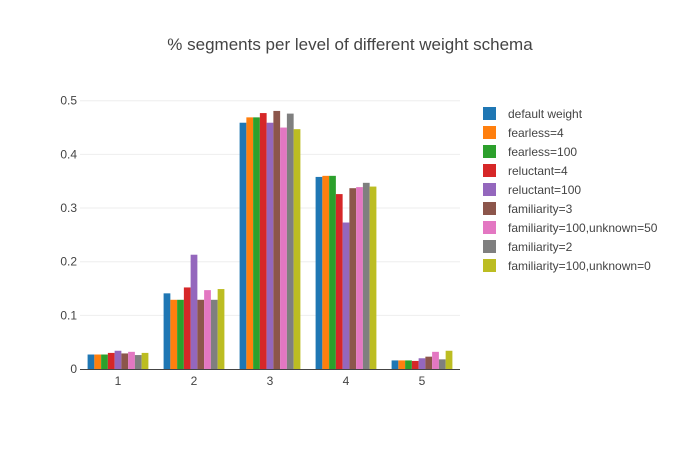 The width and height of the screenshot is (700, 450). I want to click on y-tick-label: 0.2, so click(68, 262).